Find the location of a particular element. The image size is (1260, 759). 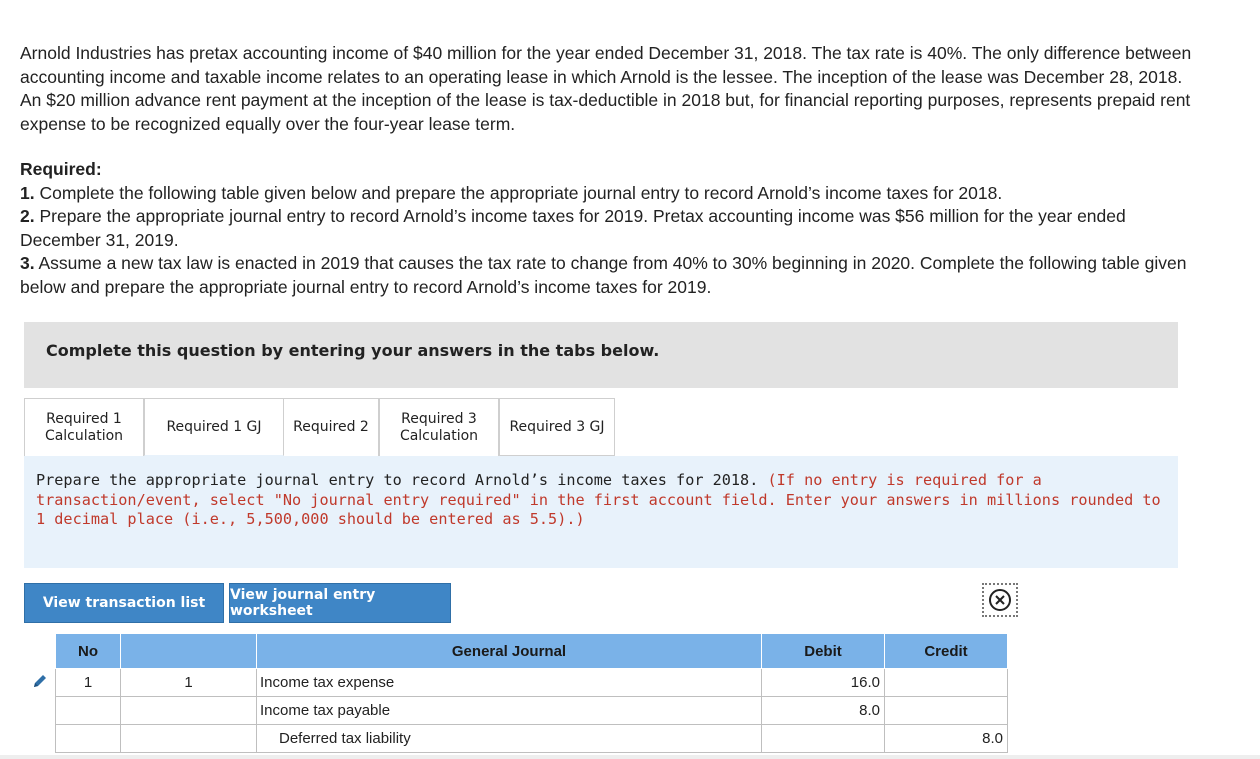

table-row: Income tax payable 8.0 is located at coordinates (516, 710).